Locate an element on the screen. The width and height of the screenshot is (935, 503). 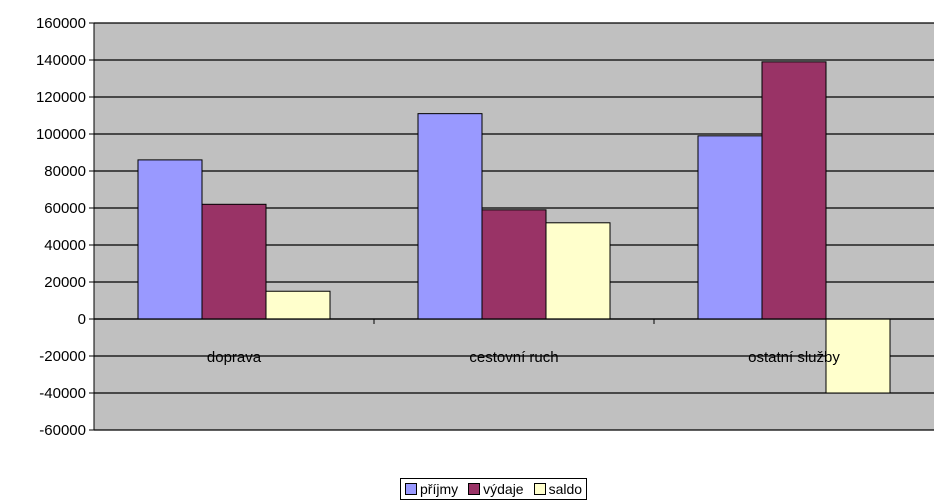
category-label: cestovní ruch is located at coordinates (513, 357).